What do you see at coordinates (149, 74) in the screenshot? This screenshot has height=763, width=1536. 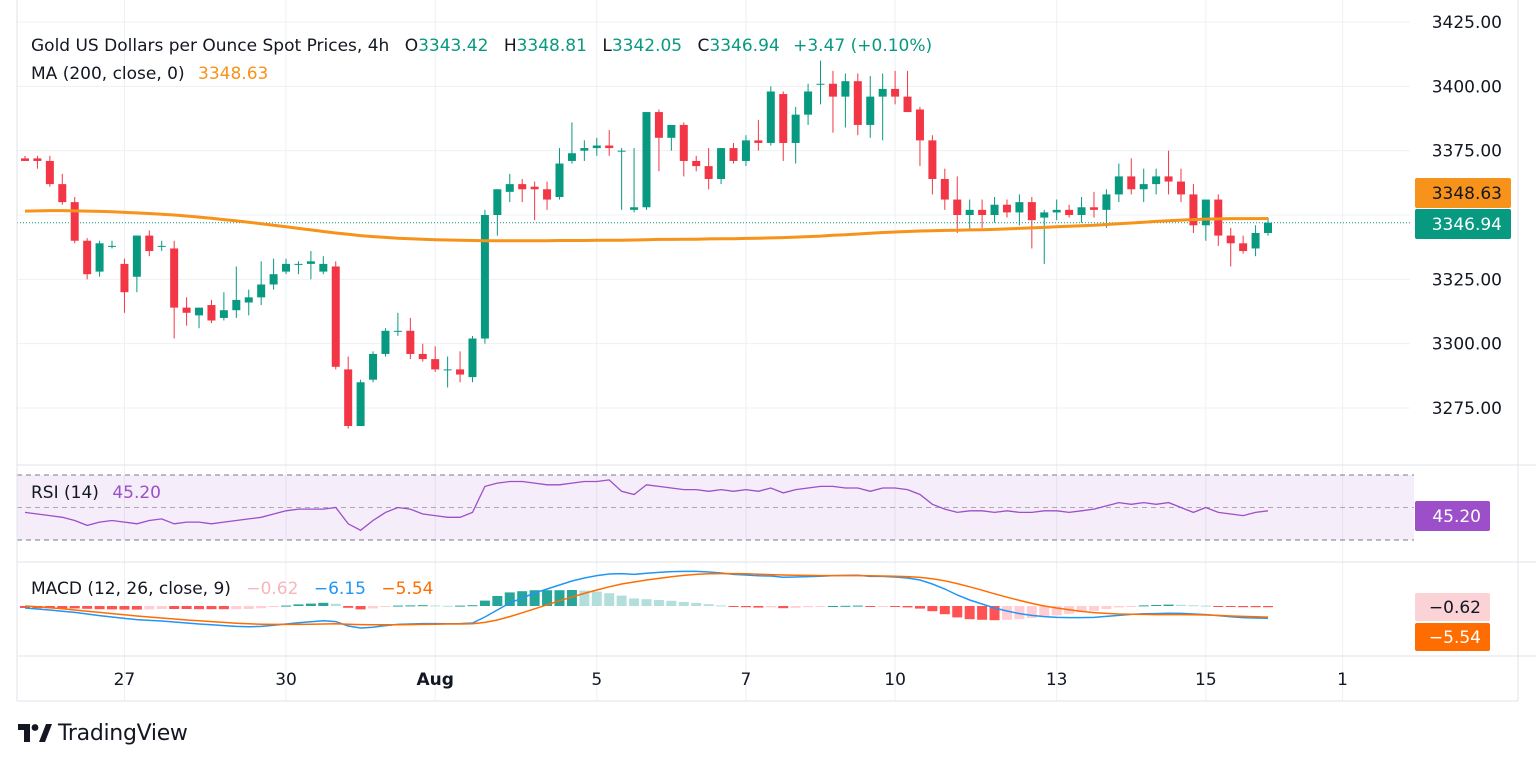 I see `ma-legend: MA (200, close, 0) 3348.63` at bounding box center [149, 74].